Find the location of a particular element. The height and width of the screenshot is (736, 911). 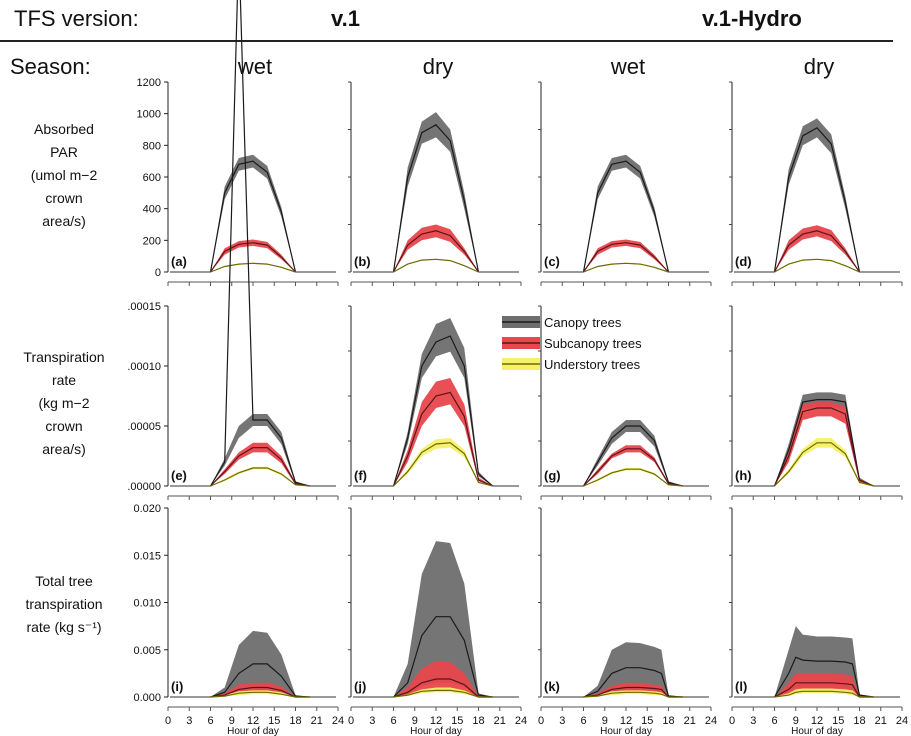

panel-letter: (f) is located at coordinates (360, 475).